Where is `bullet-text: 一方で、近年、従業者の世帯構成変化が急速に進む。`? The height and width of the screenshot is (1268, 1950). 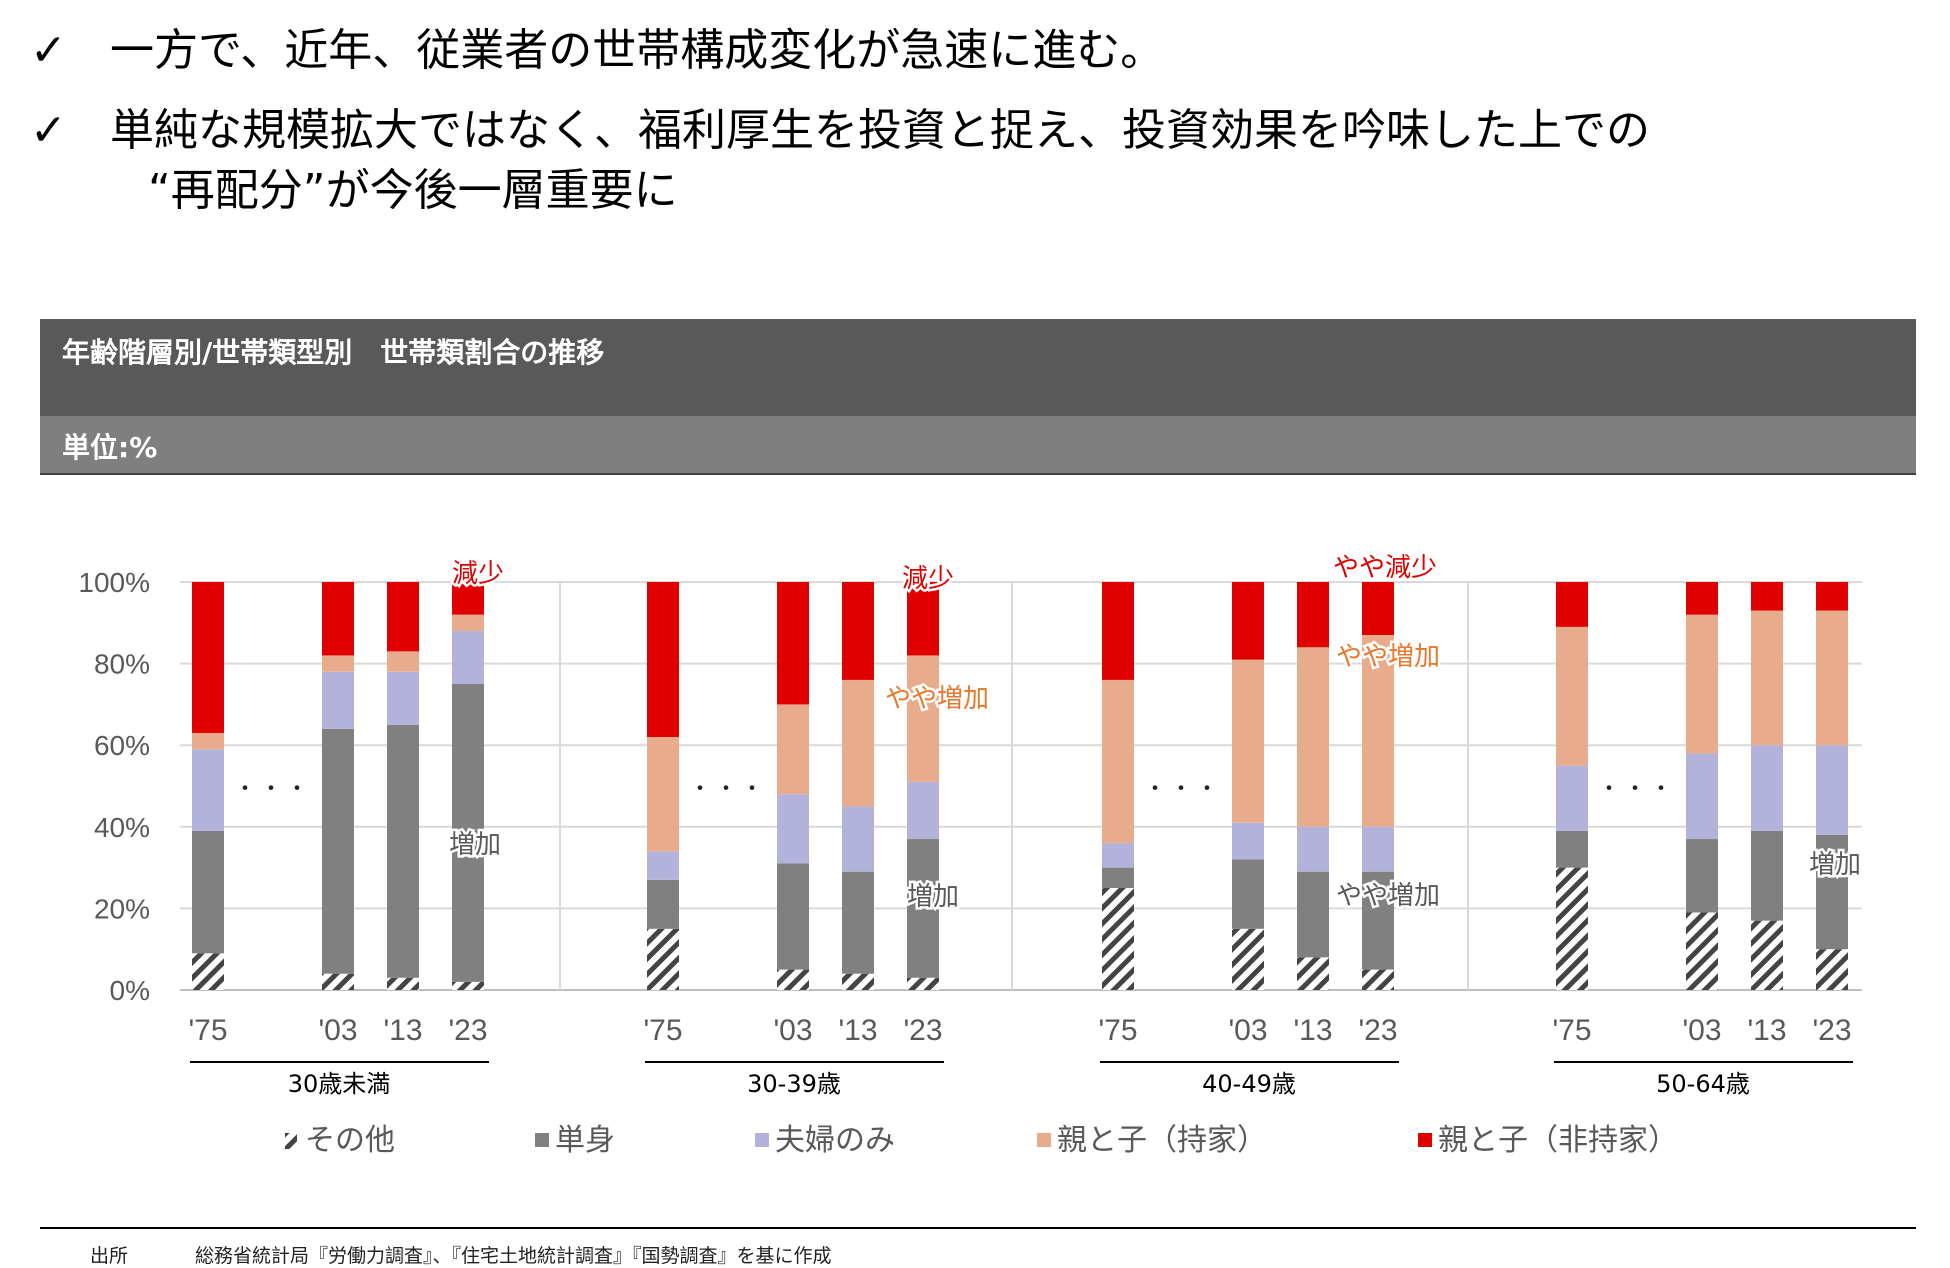 bullet-text: 一方で、近年、従業者の世帯構成変化が急速に進む。 is located at coordinates (637, 50).